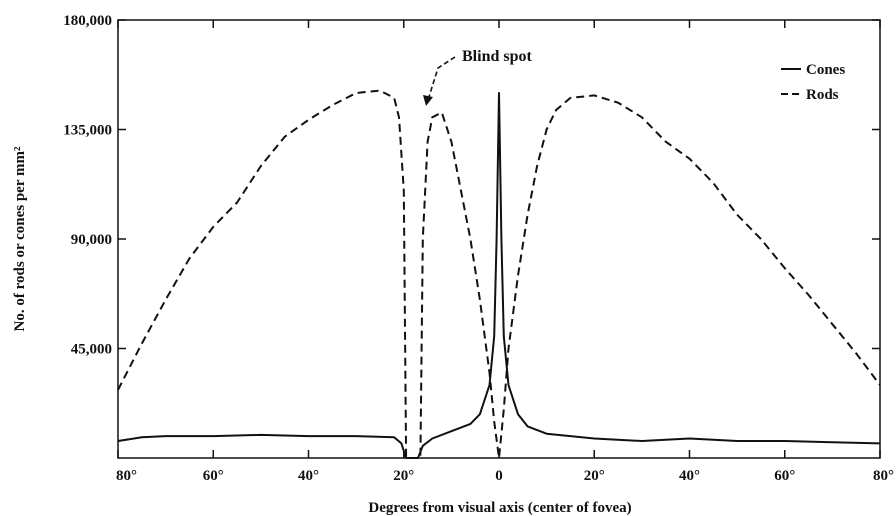 The width and height of the screenshot is (896, 516). What do you see at coordinates (499, 476) in the screenshot?
I see `x-tick-label: 0` at bounding box center [499, 476].